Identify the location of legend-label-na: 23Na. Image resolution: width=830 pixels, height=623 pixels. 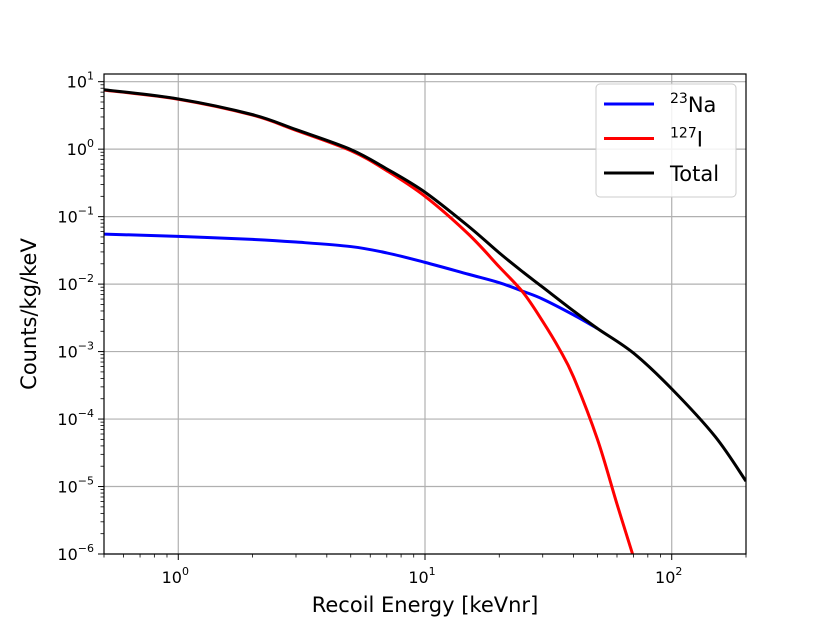
(693, 104).